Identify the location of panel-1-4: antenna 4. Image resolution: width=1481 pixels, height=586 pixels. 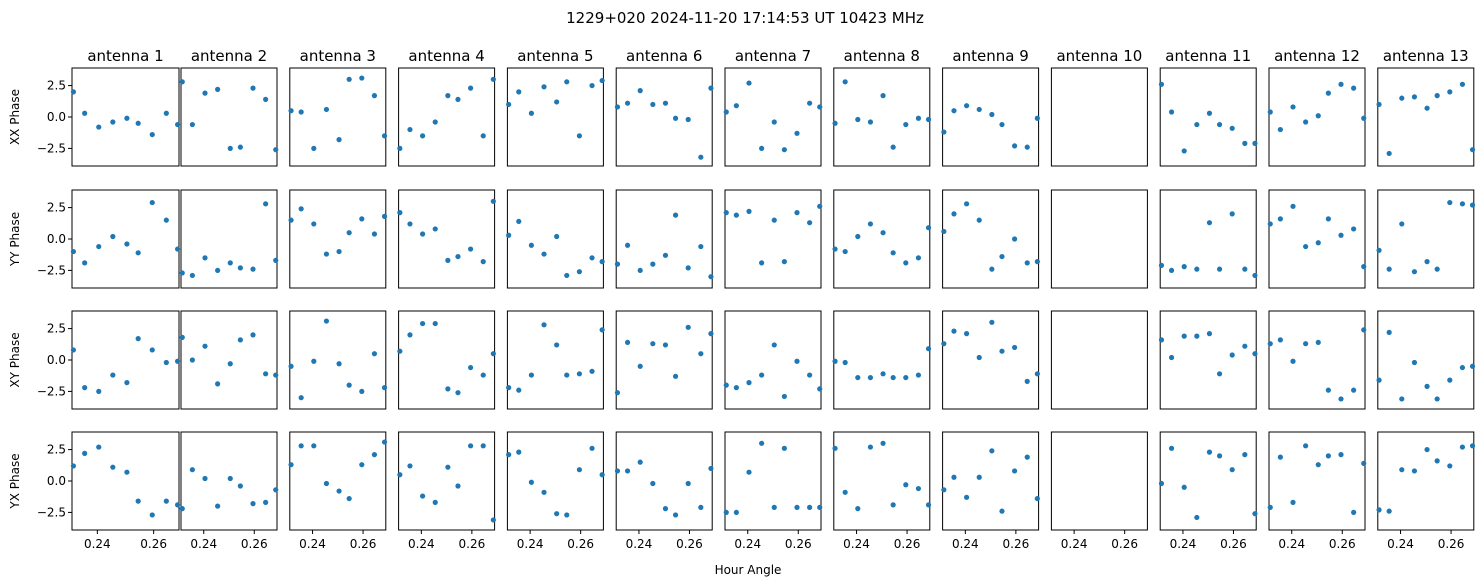
(446, 107).